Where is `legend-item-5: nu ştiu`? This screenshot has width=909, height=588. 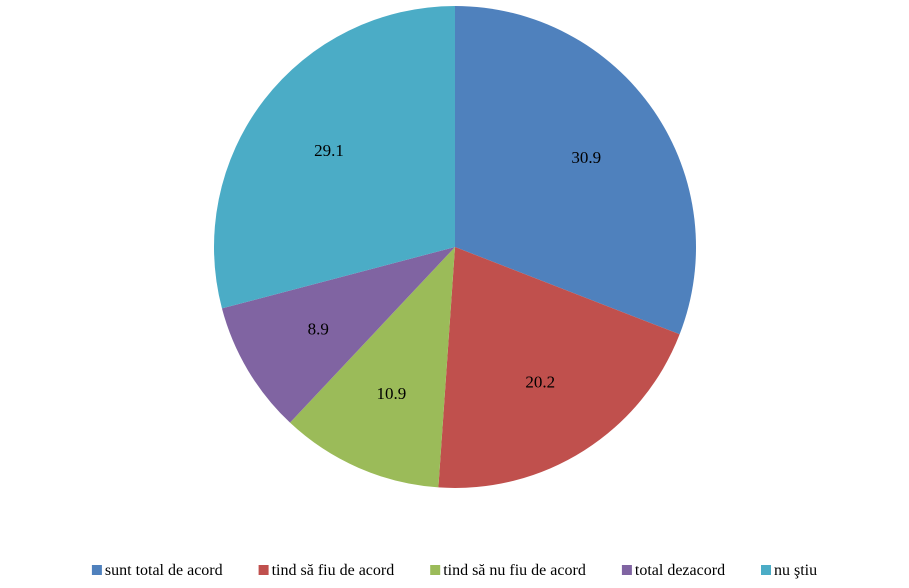 legend-item-5: nu ştiu is located at coordinates (789, 570).